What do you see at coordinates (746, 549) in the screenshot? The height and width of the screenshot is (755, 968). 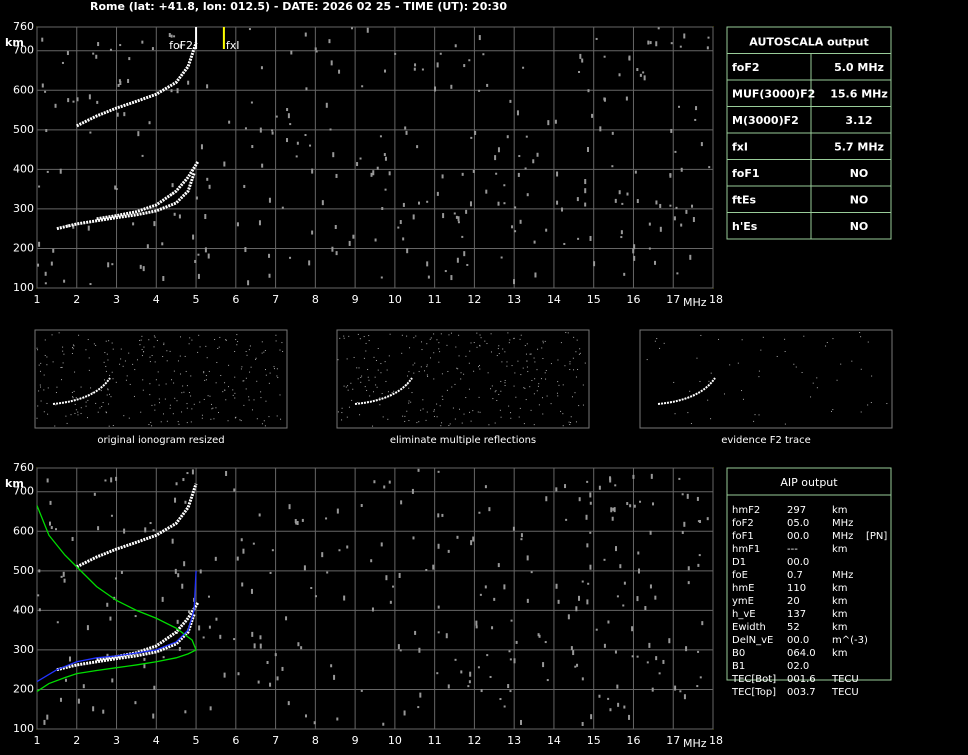 I see `aip-cell: hmF1` at bounding box center [746, 549].